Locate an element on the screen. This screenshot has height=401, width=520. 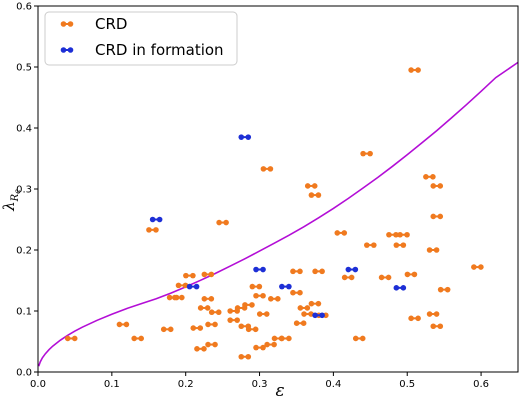
x-tick-label: 0.6 is located at coordinates (481, 384).